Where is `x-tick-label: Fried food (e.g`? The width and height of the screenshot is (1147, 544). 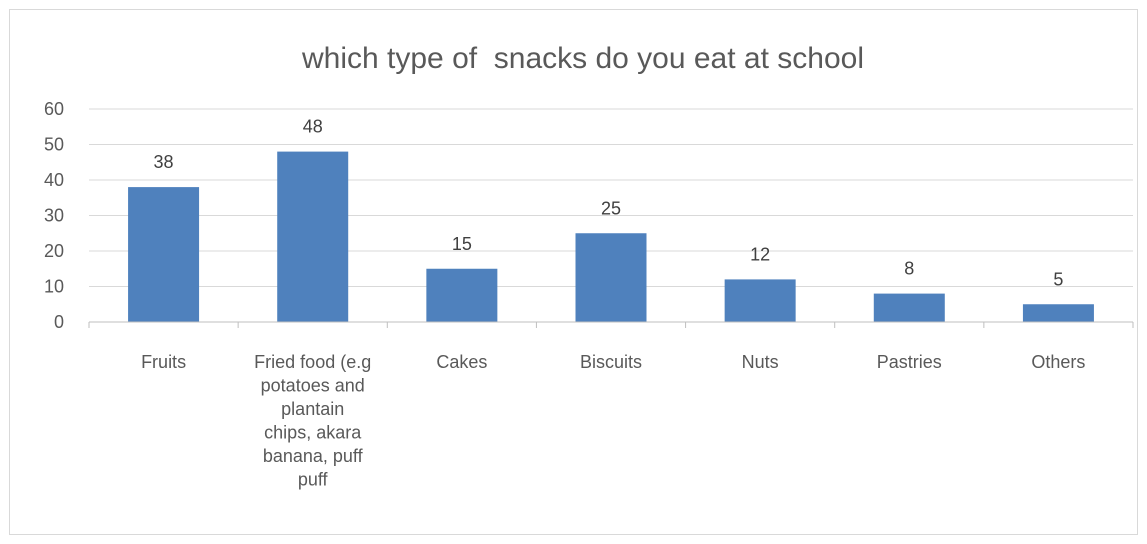
x-tick-label: Fried food (e.g is located at coordinates (312, 362).